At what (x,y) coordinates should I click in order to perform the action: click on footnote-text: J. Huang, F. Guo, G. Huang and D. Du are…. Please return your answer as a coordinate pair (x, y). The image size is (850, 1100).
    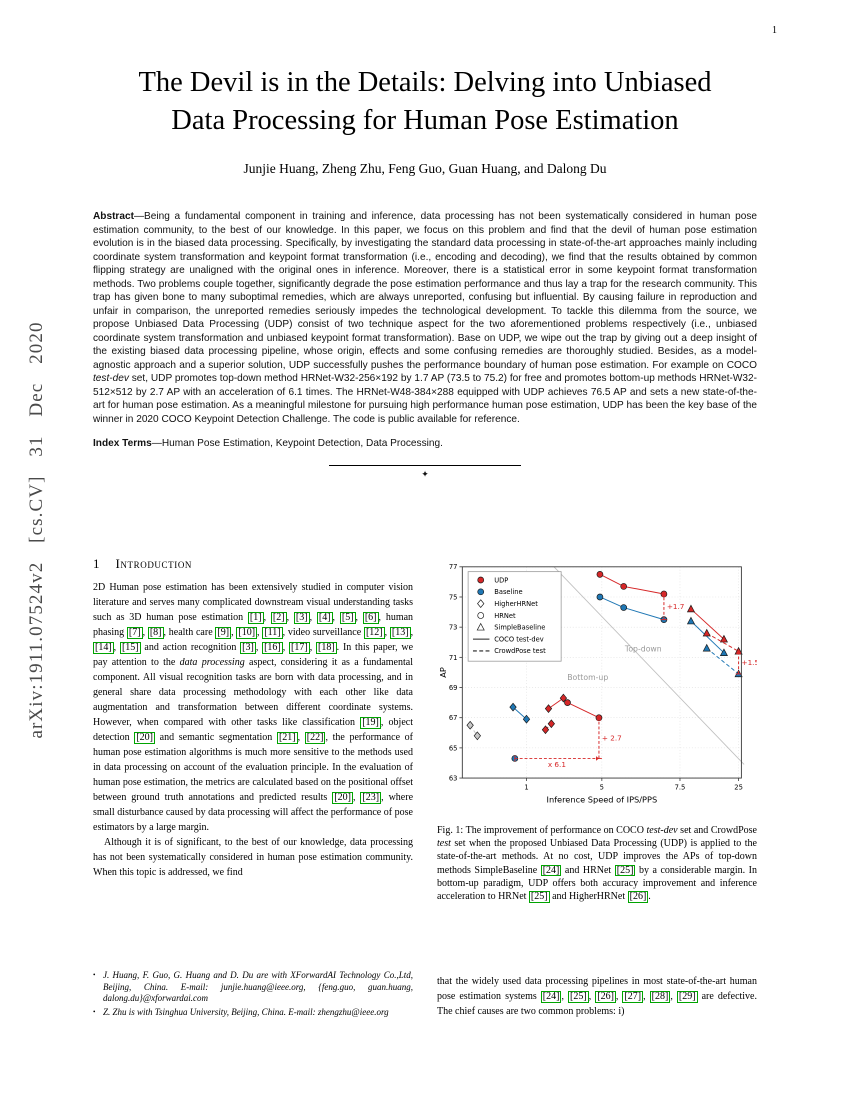
    Looking at the image, I should click on (258, 987).